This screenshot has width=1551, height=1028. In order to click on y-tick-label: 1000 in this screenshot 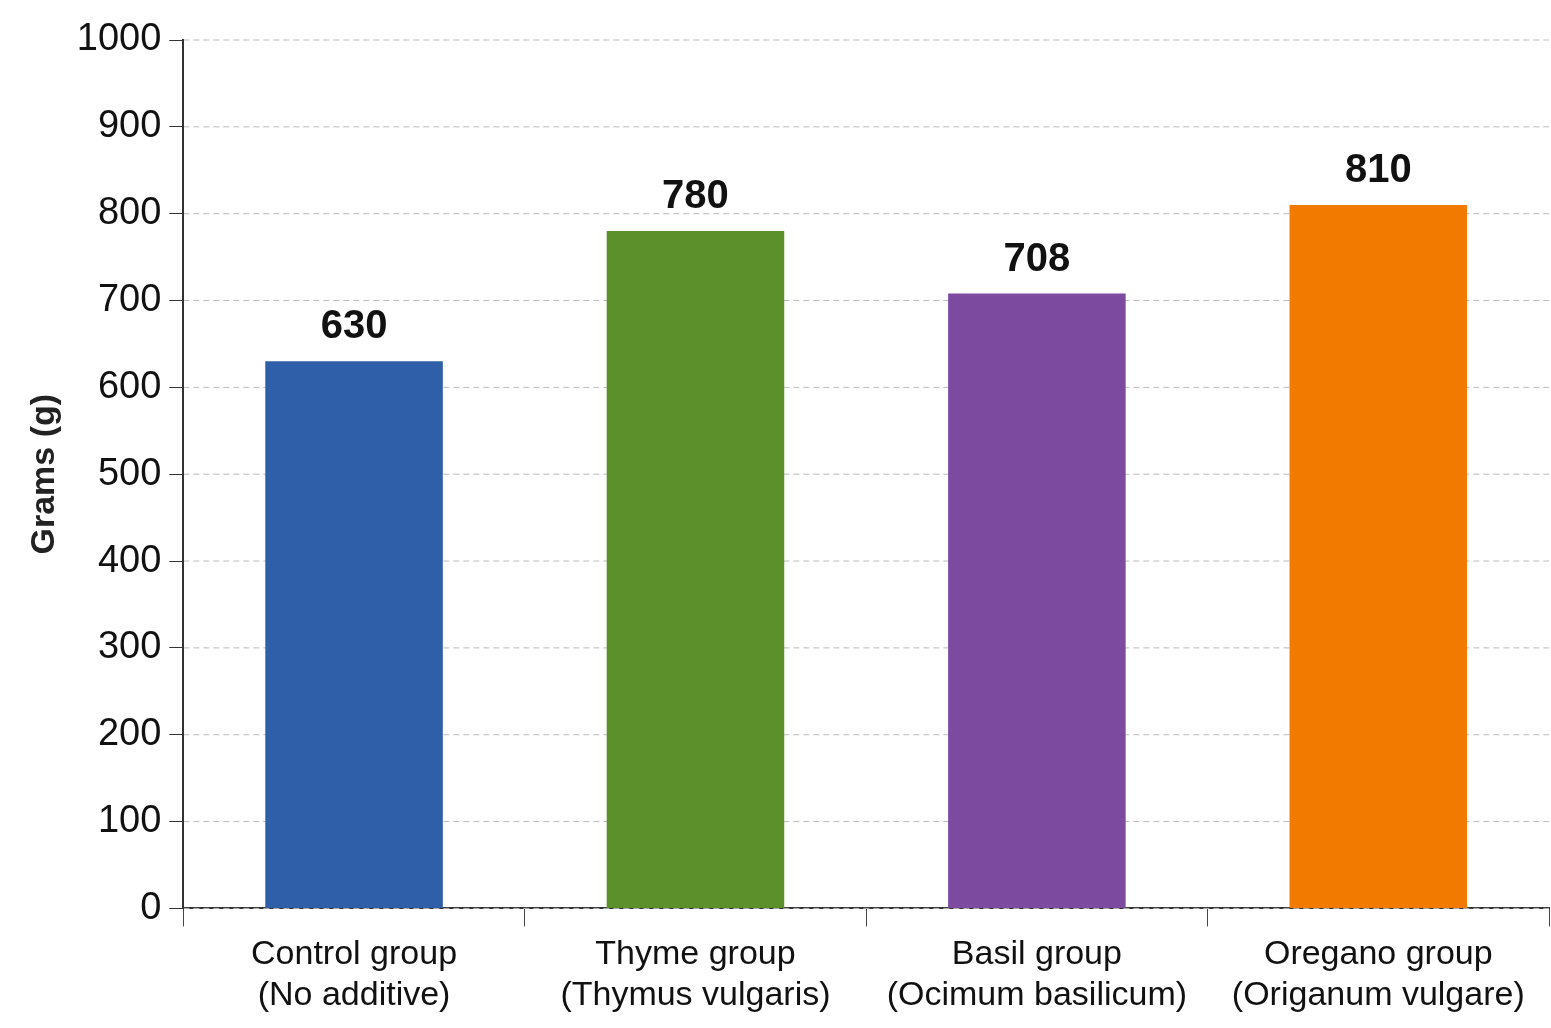, I will do `click(119, 37)`.